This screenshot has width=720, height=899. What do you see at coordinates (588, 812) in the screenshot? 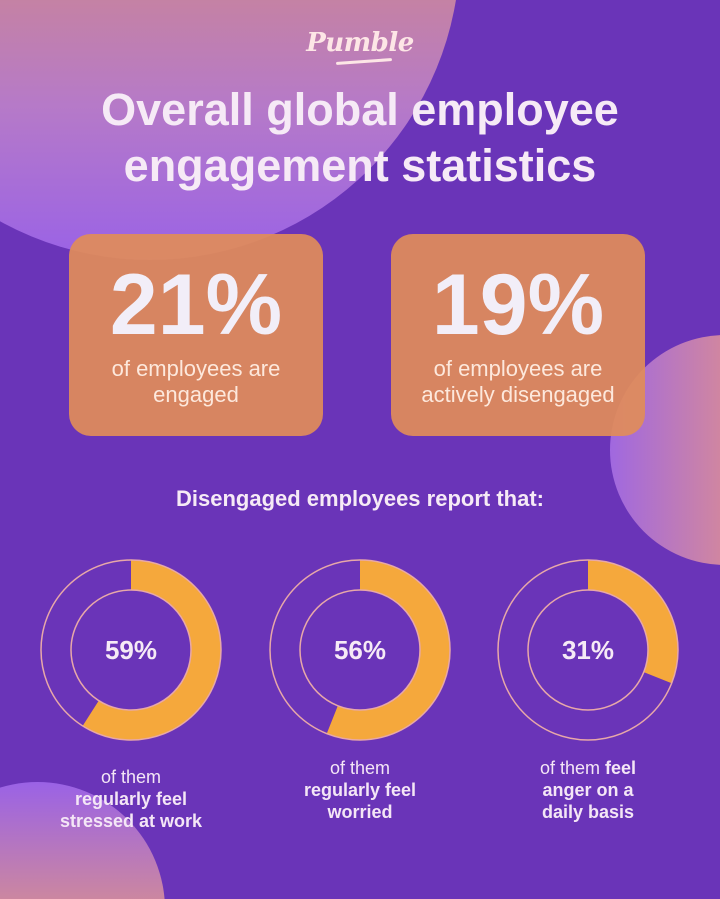
I see `caption-bold-2: daily basis` at bounding box center [588, 812].